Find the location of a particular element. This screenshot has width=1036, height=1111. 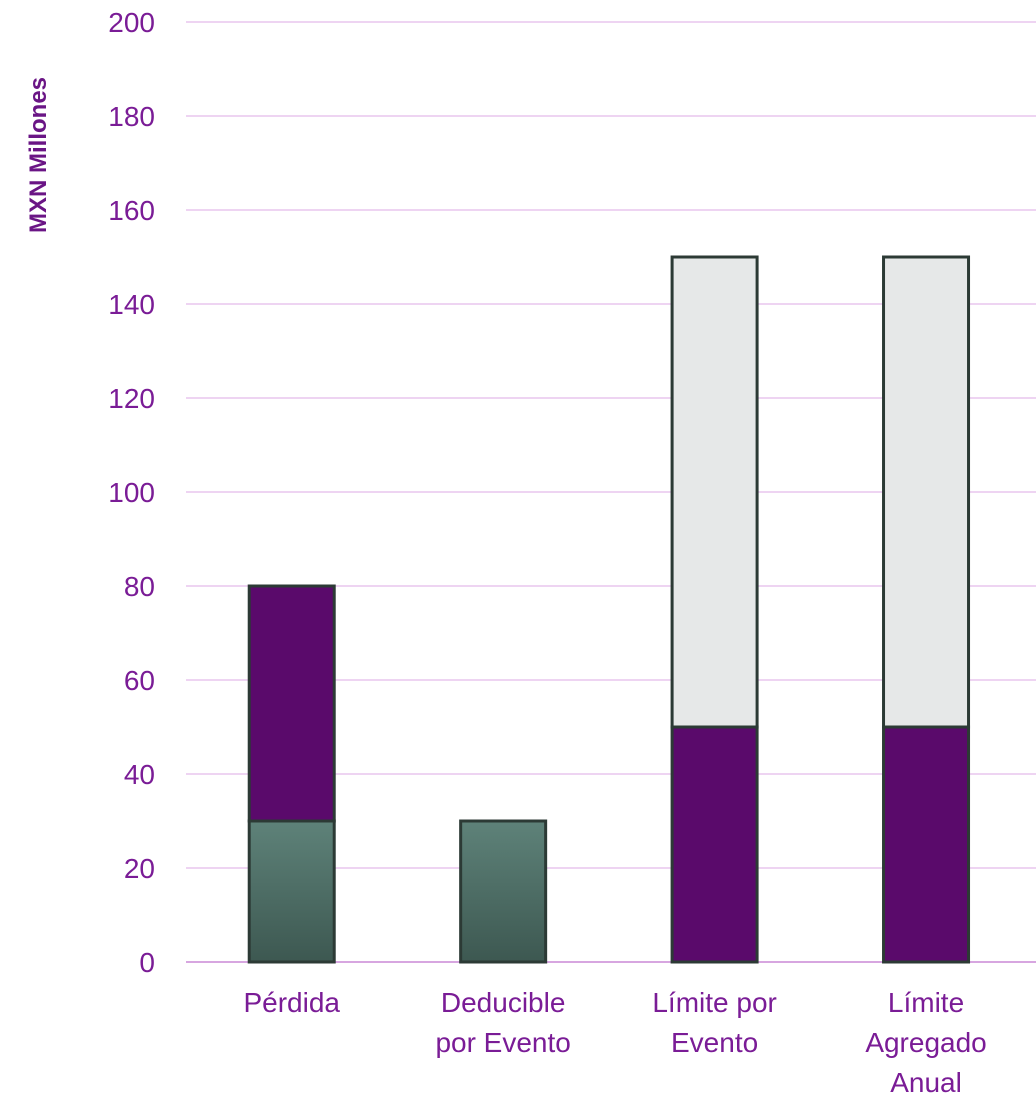

y-tick-label: 140 is located at coordinates (131, 304).